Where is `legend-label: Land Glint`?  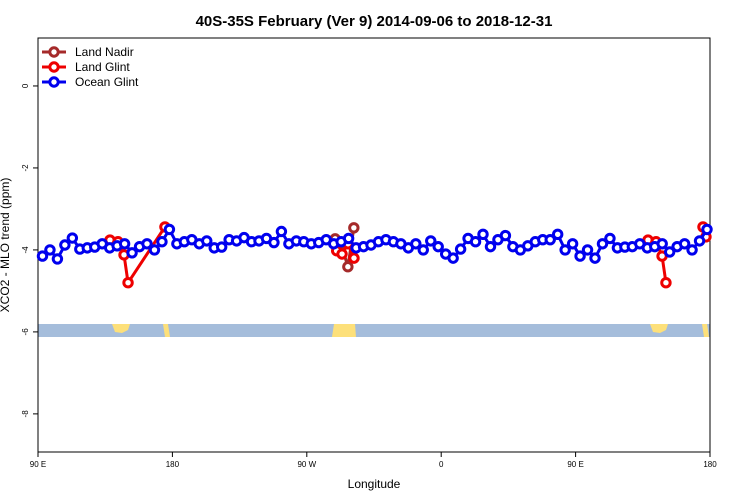
legend-label: Land Glint is located at coordinates (102, 67).